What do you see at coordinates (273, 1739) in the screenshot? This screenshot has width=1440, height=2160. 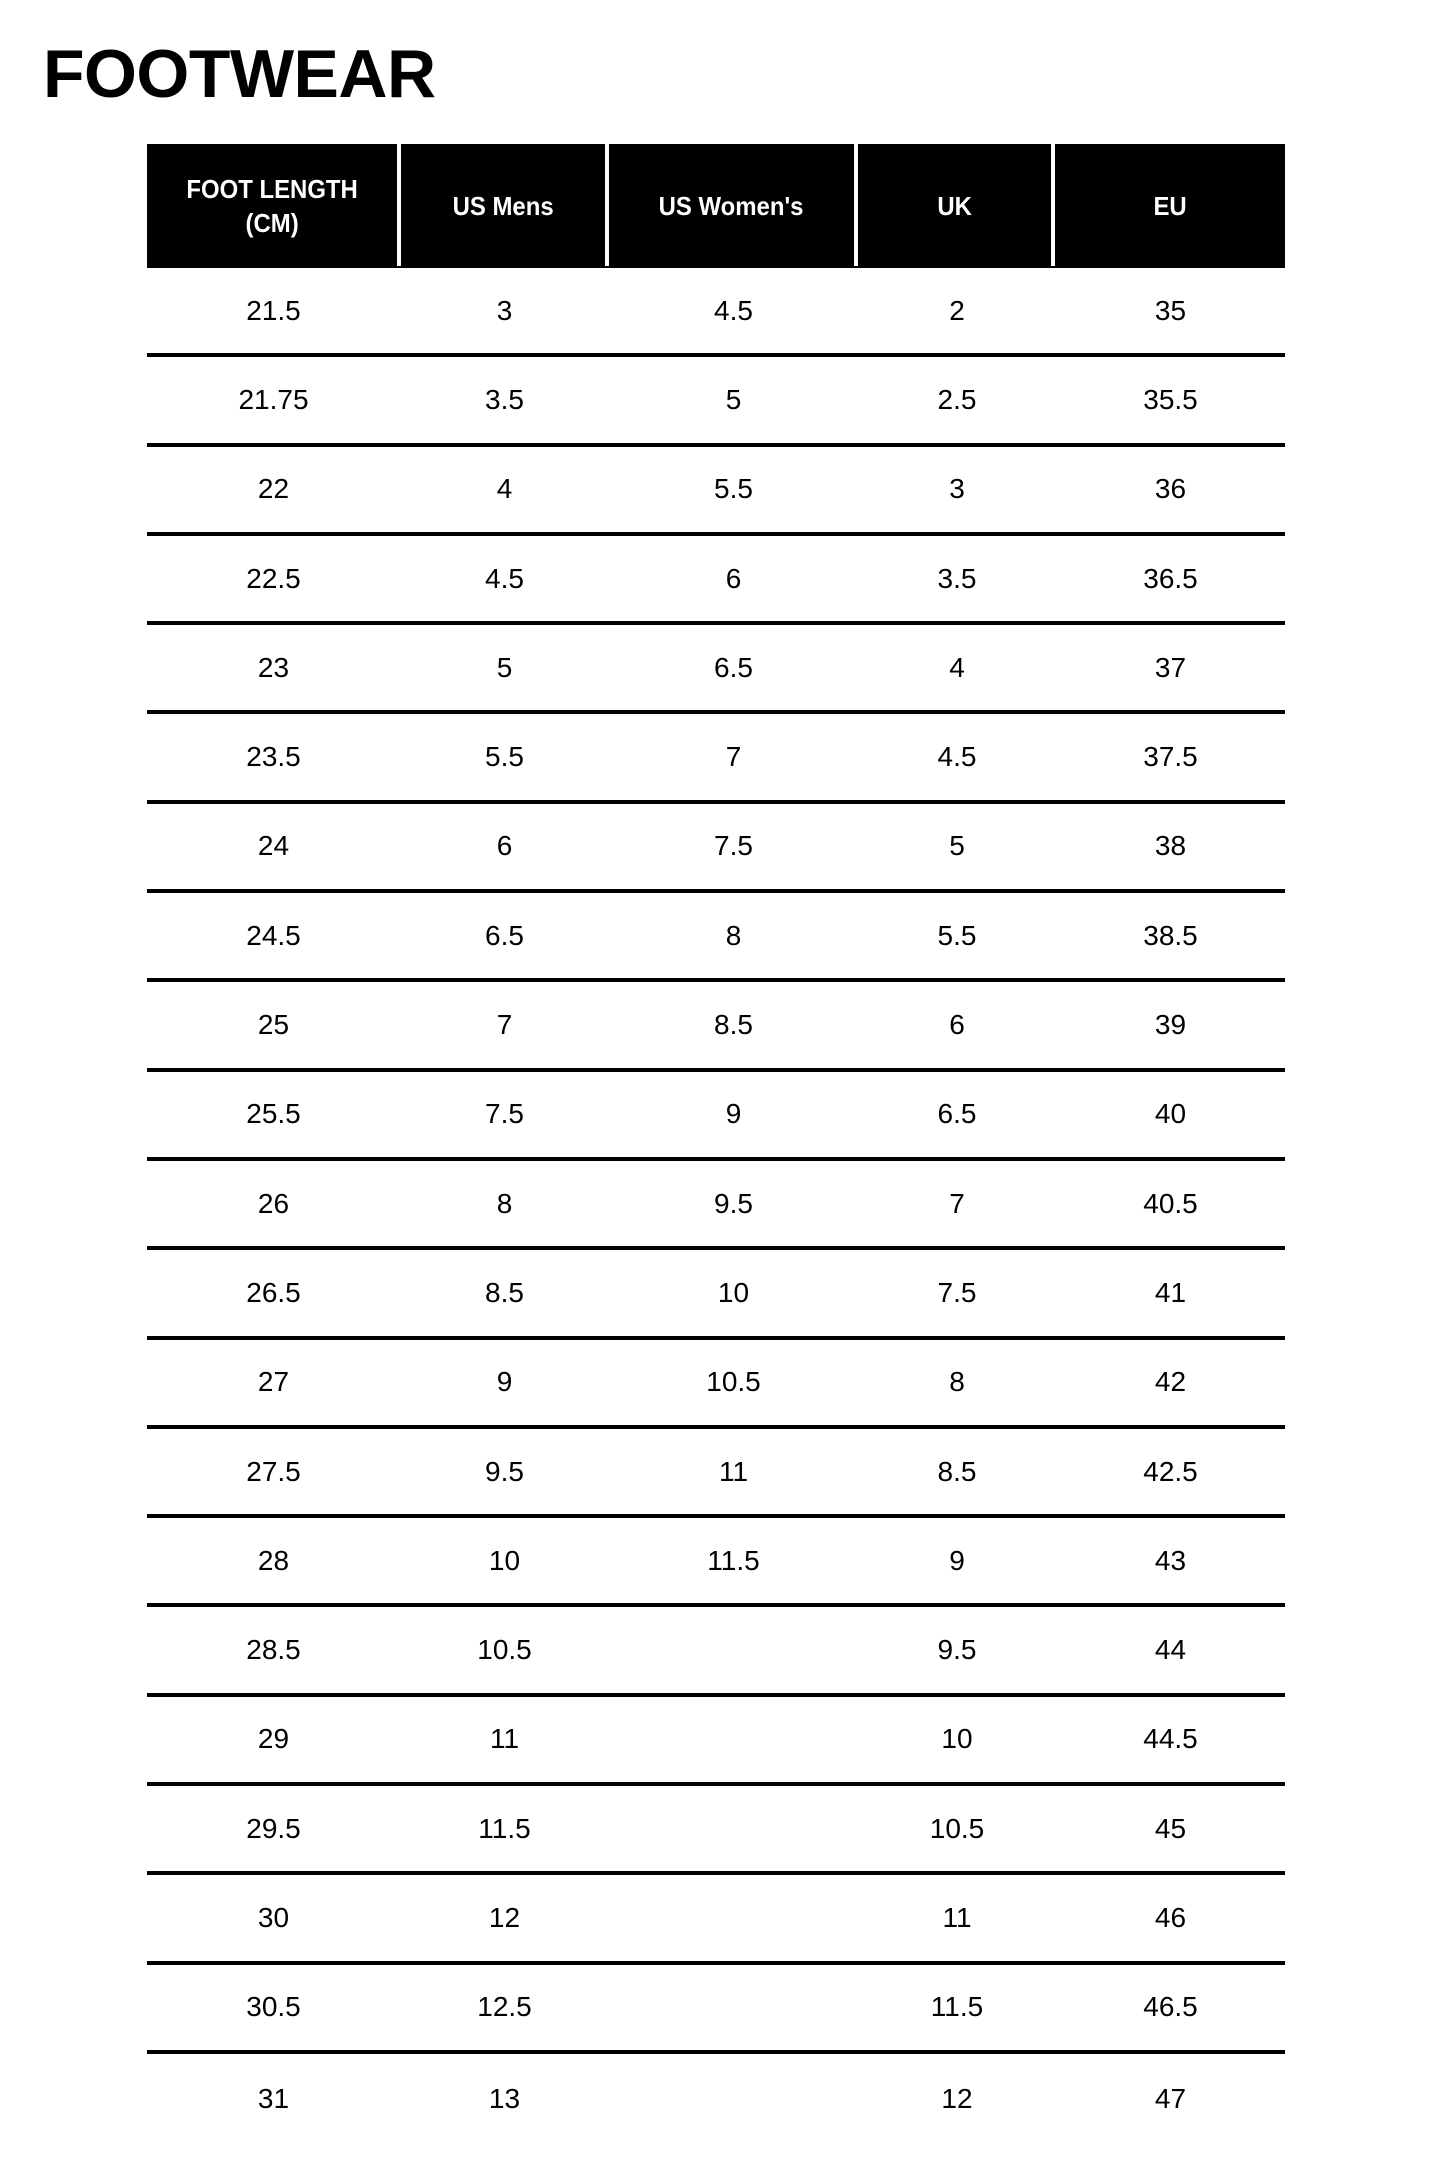 I see `foot-length-cell: 29` at bounding box center [273, 1739].